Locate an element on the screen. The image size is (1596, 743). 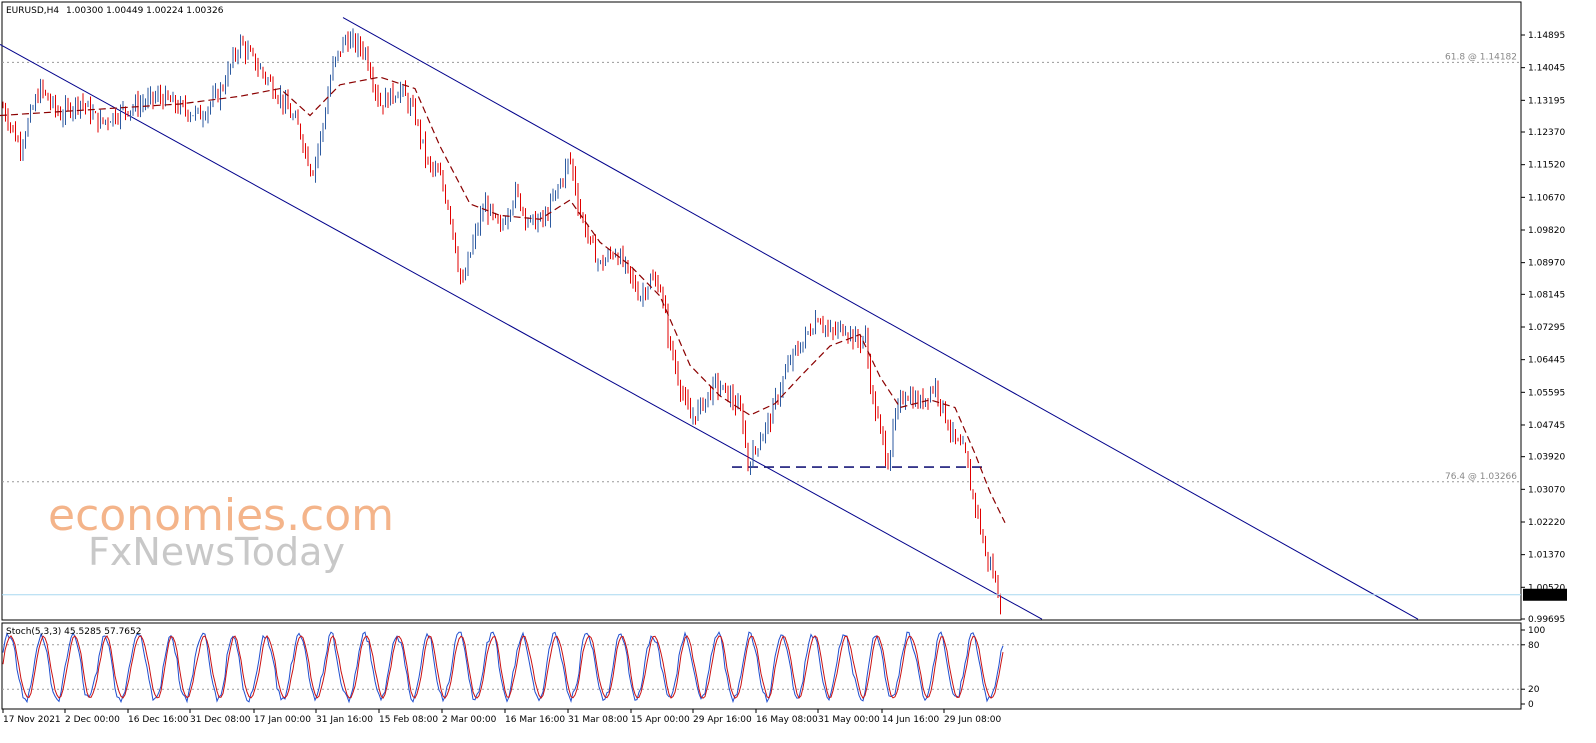
time-tick-label: 31 Mar 08:00 is located at coordinates (598, 720).